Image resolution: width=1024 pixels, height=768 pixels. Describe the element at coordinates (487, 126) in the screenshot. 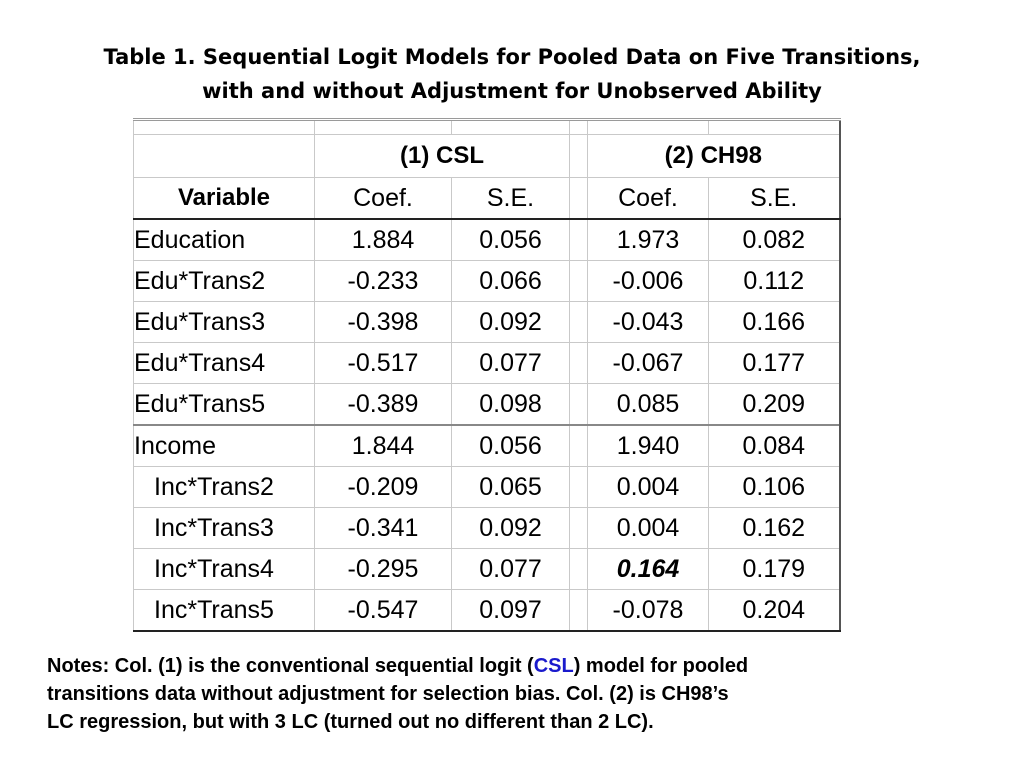

I see `table-top-spacer` at that location.